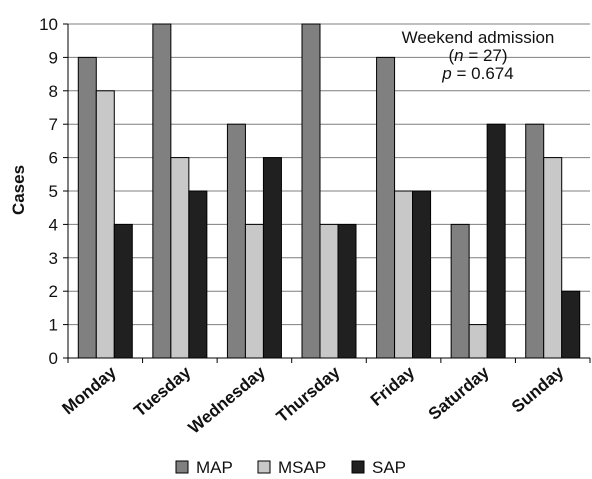  Describe the element at coordinates (386, 207) in the screenshot. I see `bar-map-friday` at that location.